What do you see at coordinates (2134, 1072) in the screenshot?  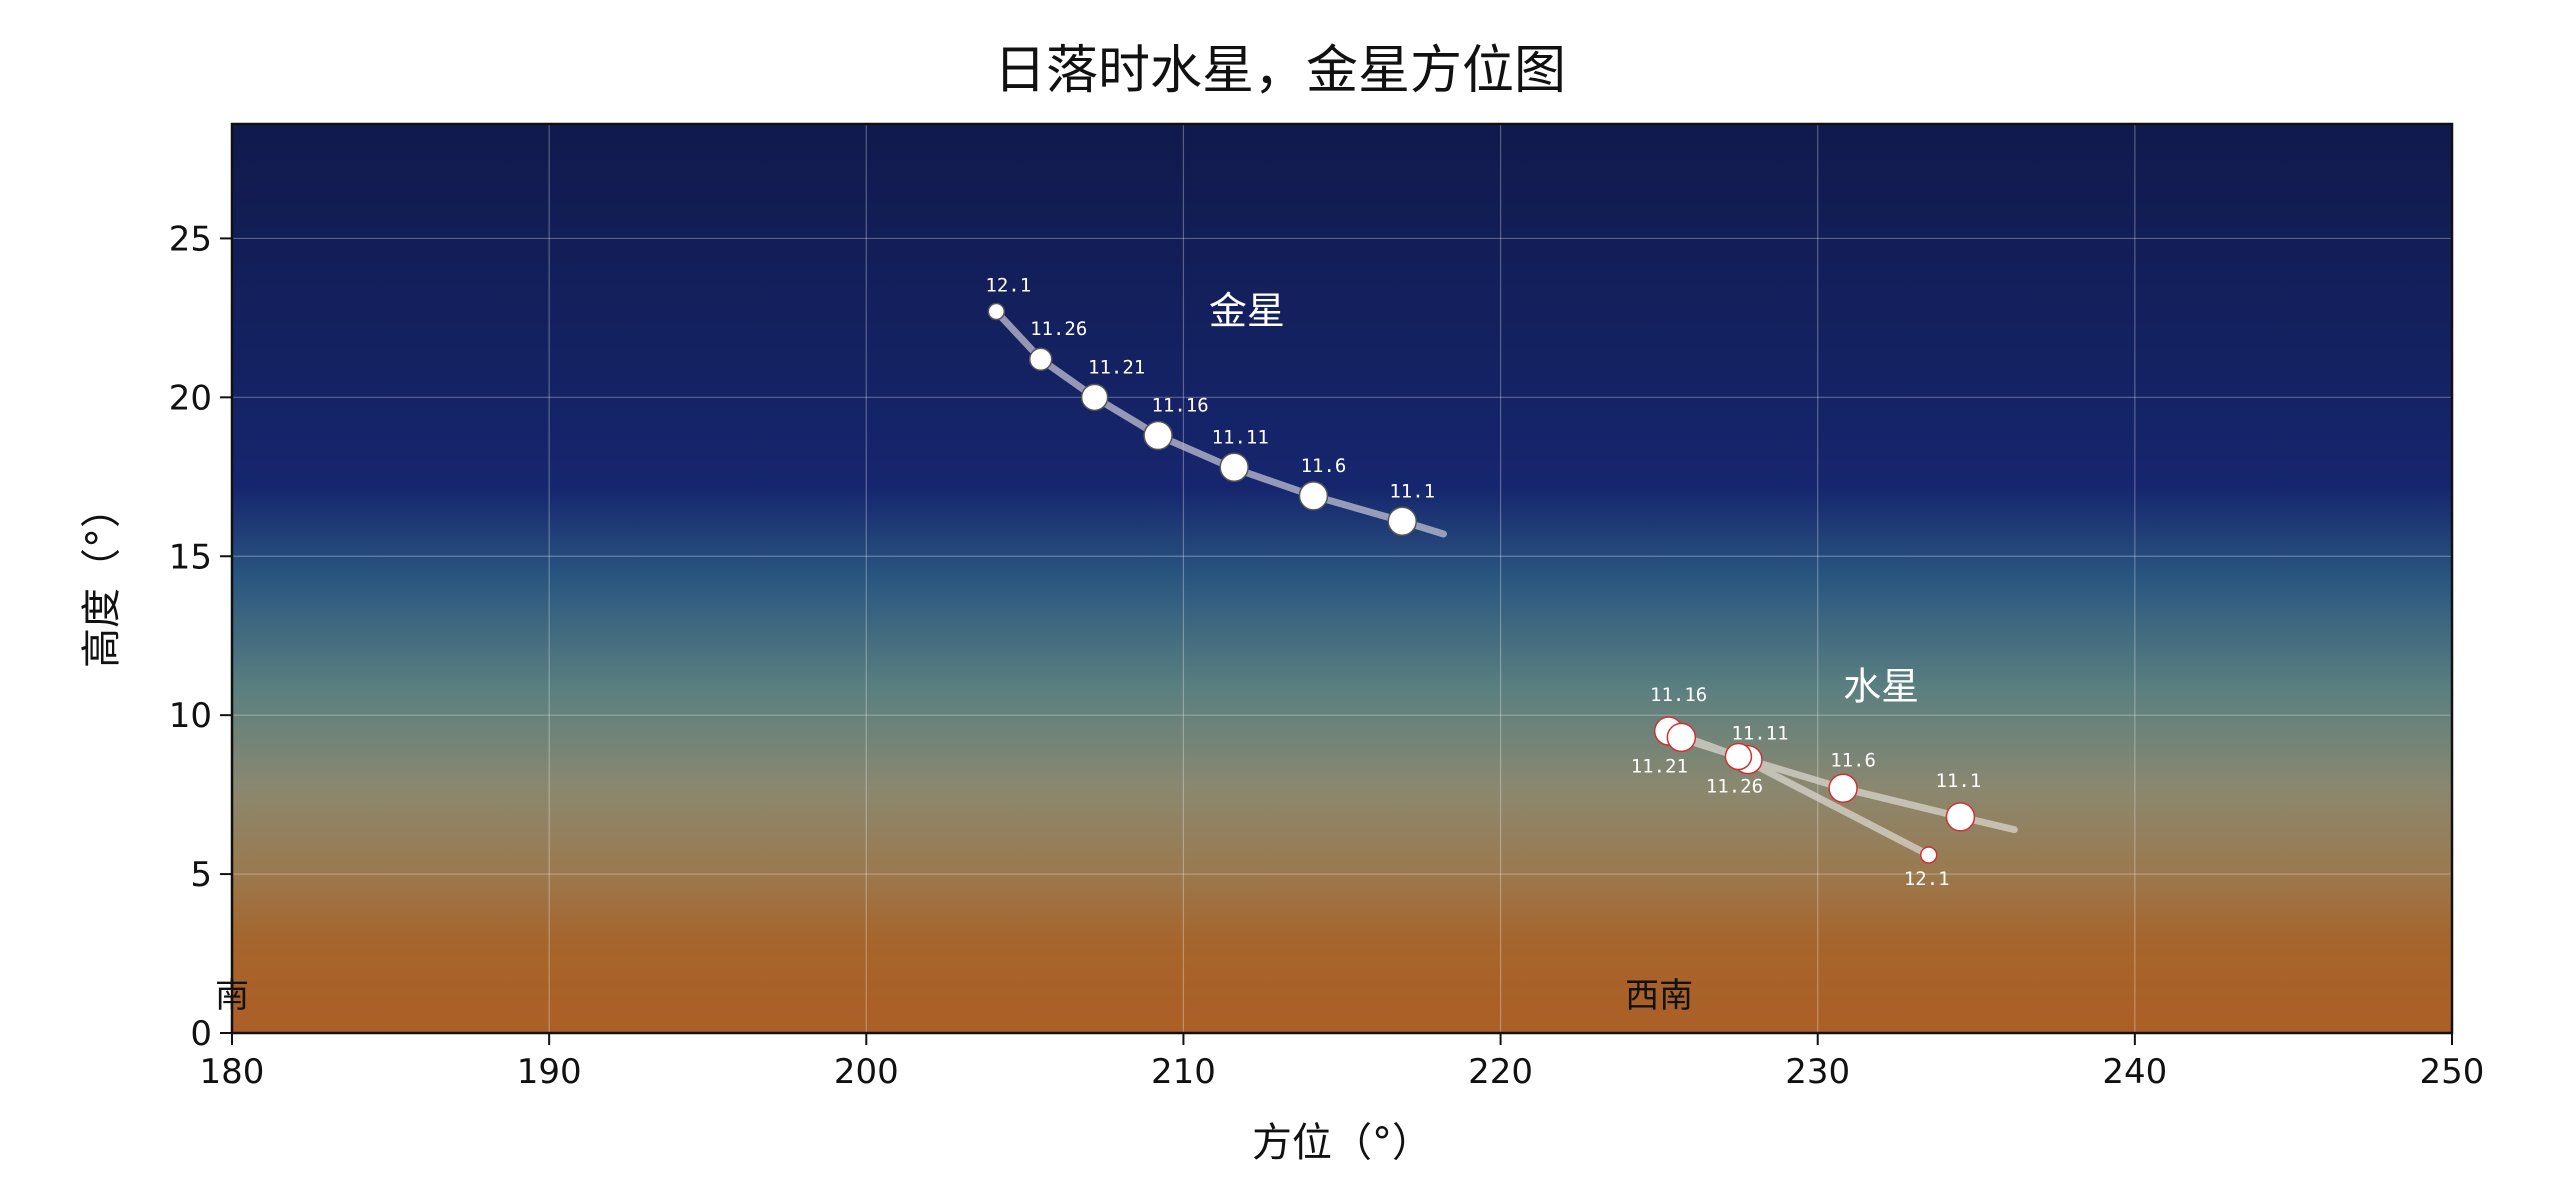 I see `x-tick-label: 240` at bounding box center [2134, 1072].